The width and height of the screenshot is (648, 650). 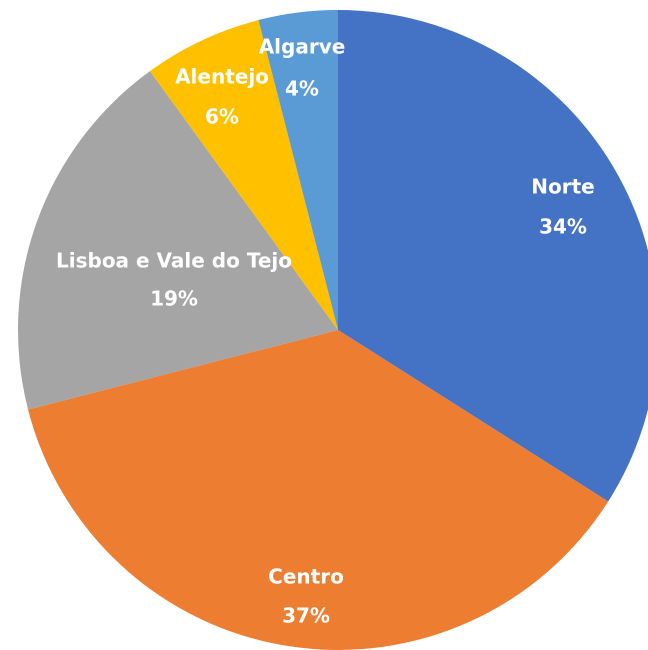 I want to click on slice-value-label: 19%, so click(x=174, y=299).